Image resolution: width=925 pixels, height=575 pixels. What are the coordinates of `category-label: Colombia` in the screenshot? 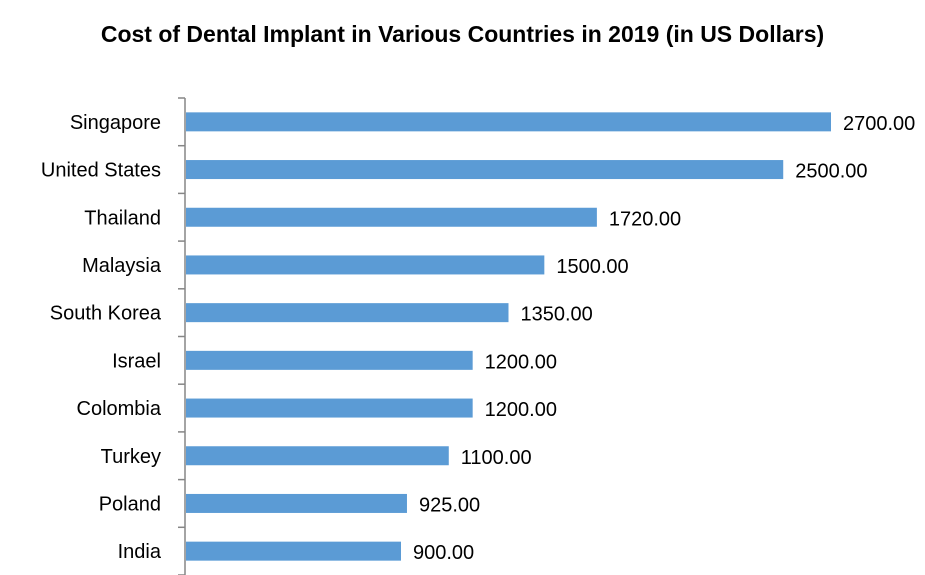 It's located at (119, 409).